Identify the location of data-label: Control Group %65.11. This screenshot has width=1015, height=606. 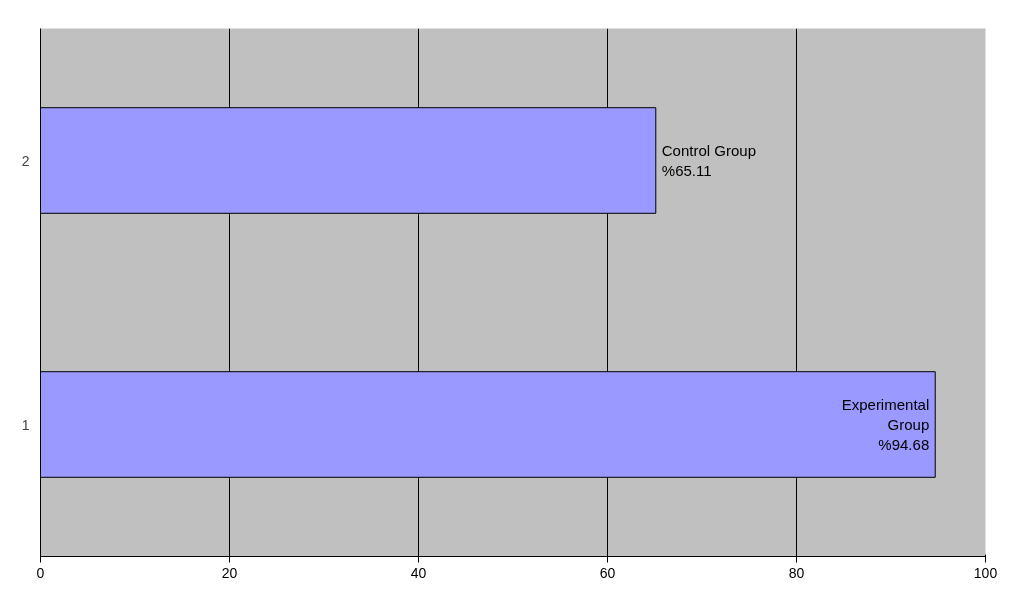
(709, 160).